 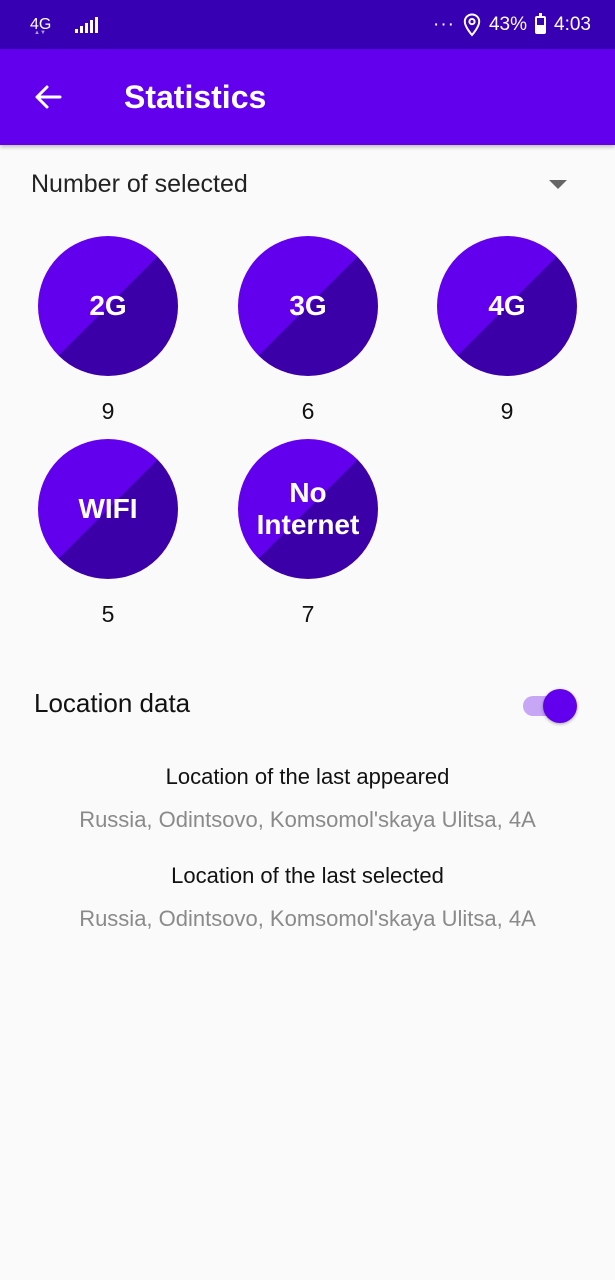 I want to click on stat-label: No Internet, so click(x=308, y=509).